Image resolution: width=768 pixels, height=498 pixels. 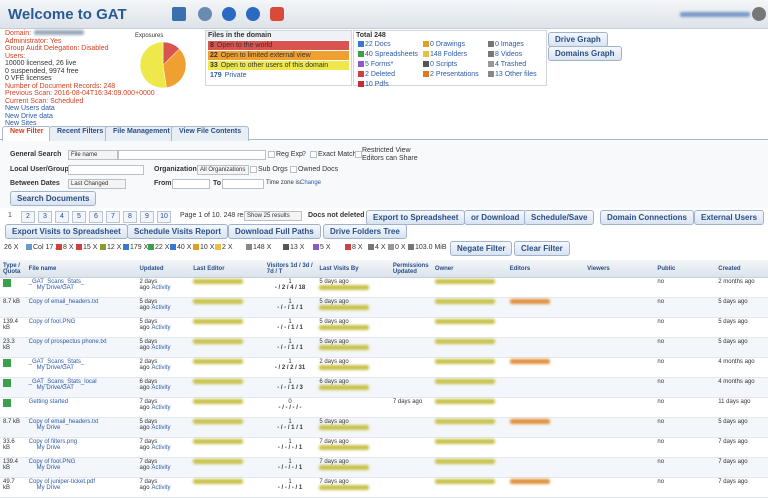 I want to click on page-button: 5, so click(x=79, y=217).